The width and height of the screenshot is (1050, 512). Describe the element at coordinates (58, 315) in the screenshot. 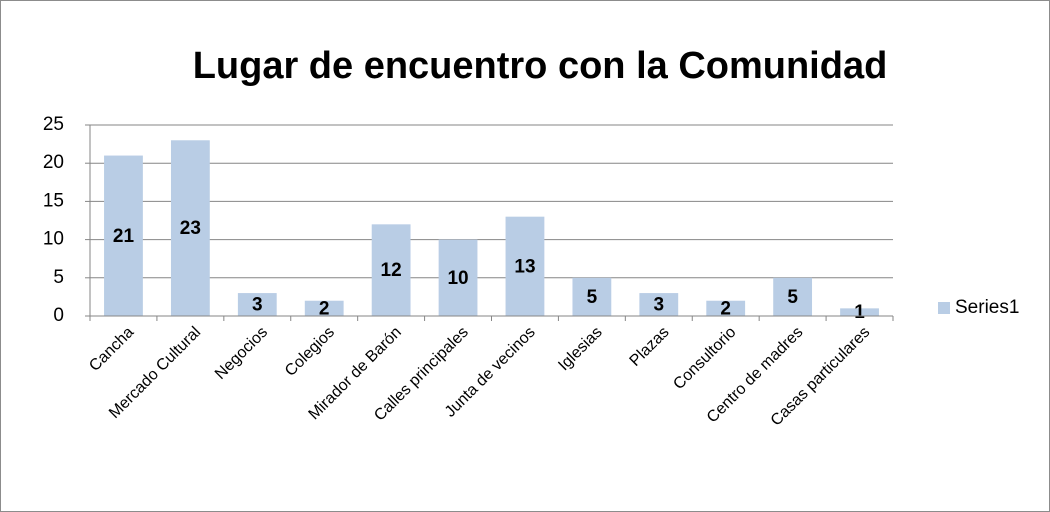

I see `y-tick-label: 0` at that location.